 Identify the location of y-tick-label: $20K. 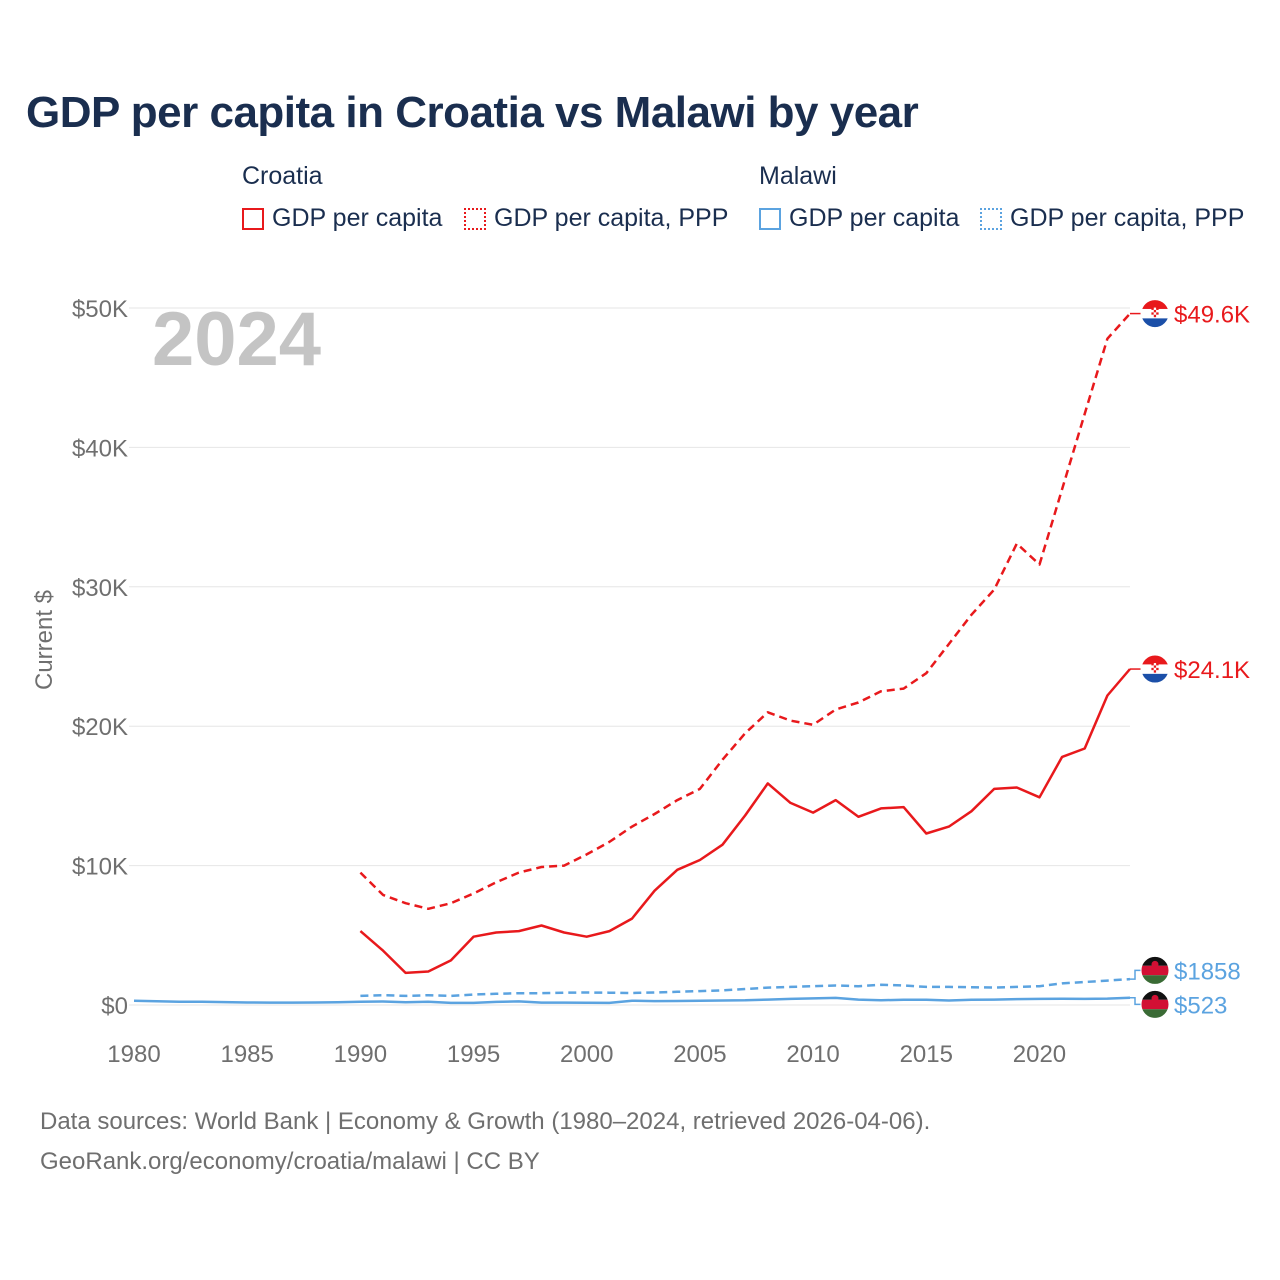
(100, 727).